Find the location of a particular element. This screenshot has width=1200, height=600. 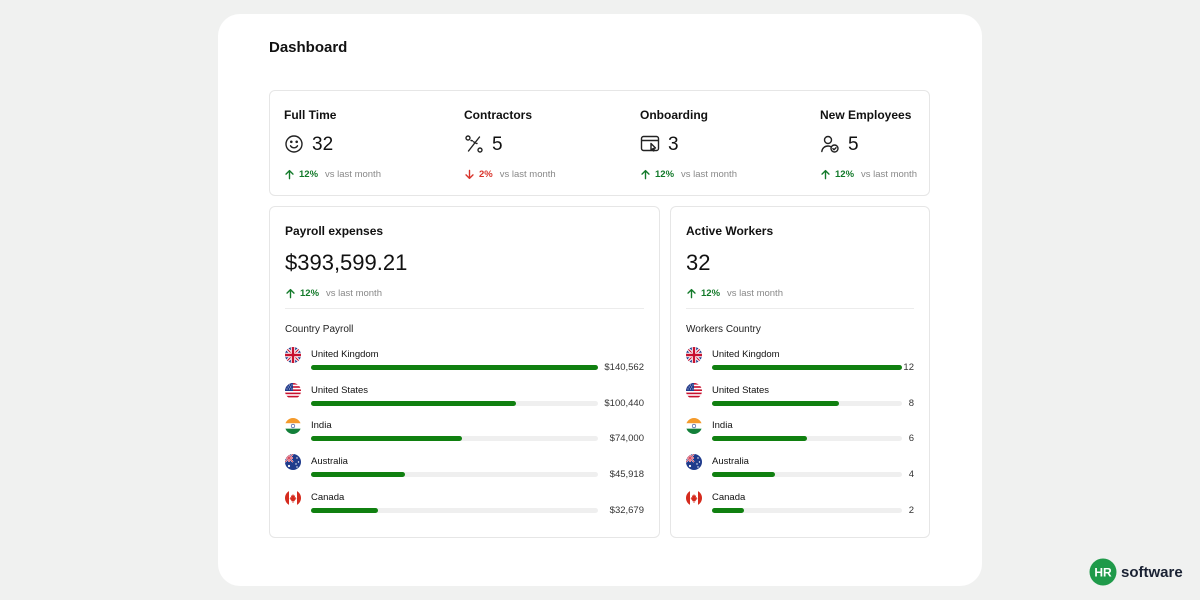

stat-full-time: Full Time 32 12% vs last month is located at coordinates (369, 143).